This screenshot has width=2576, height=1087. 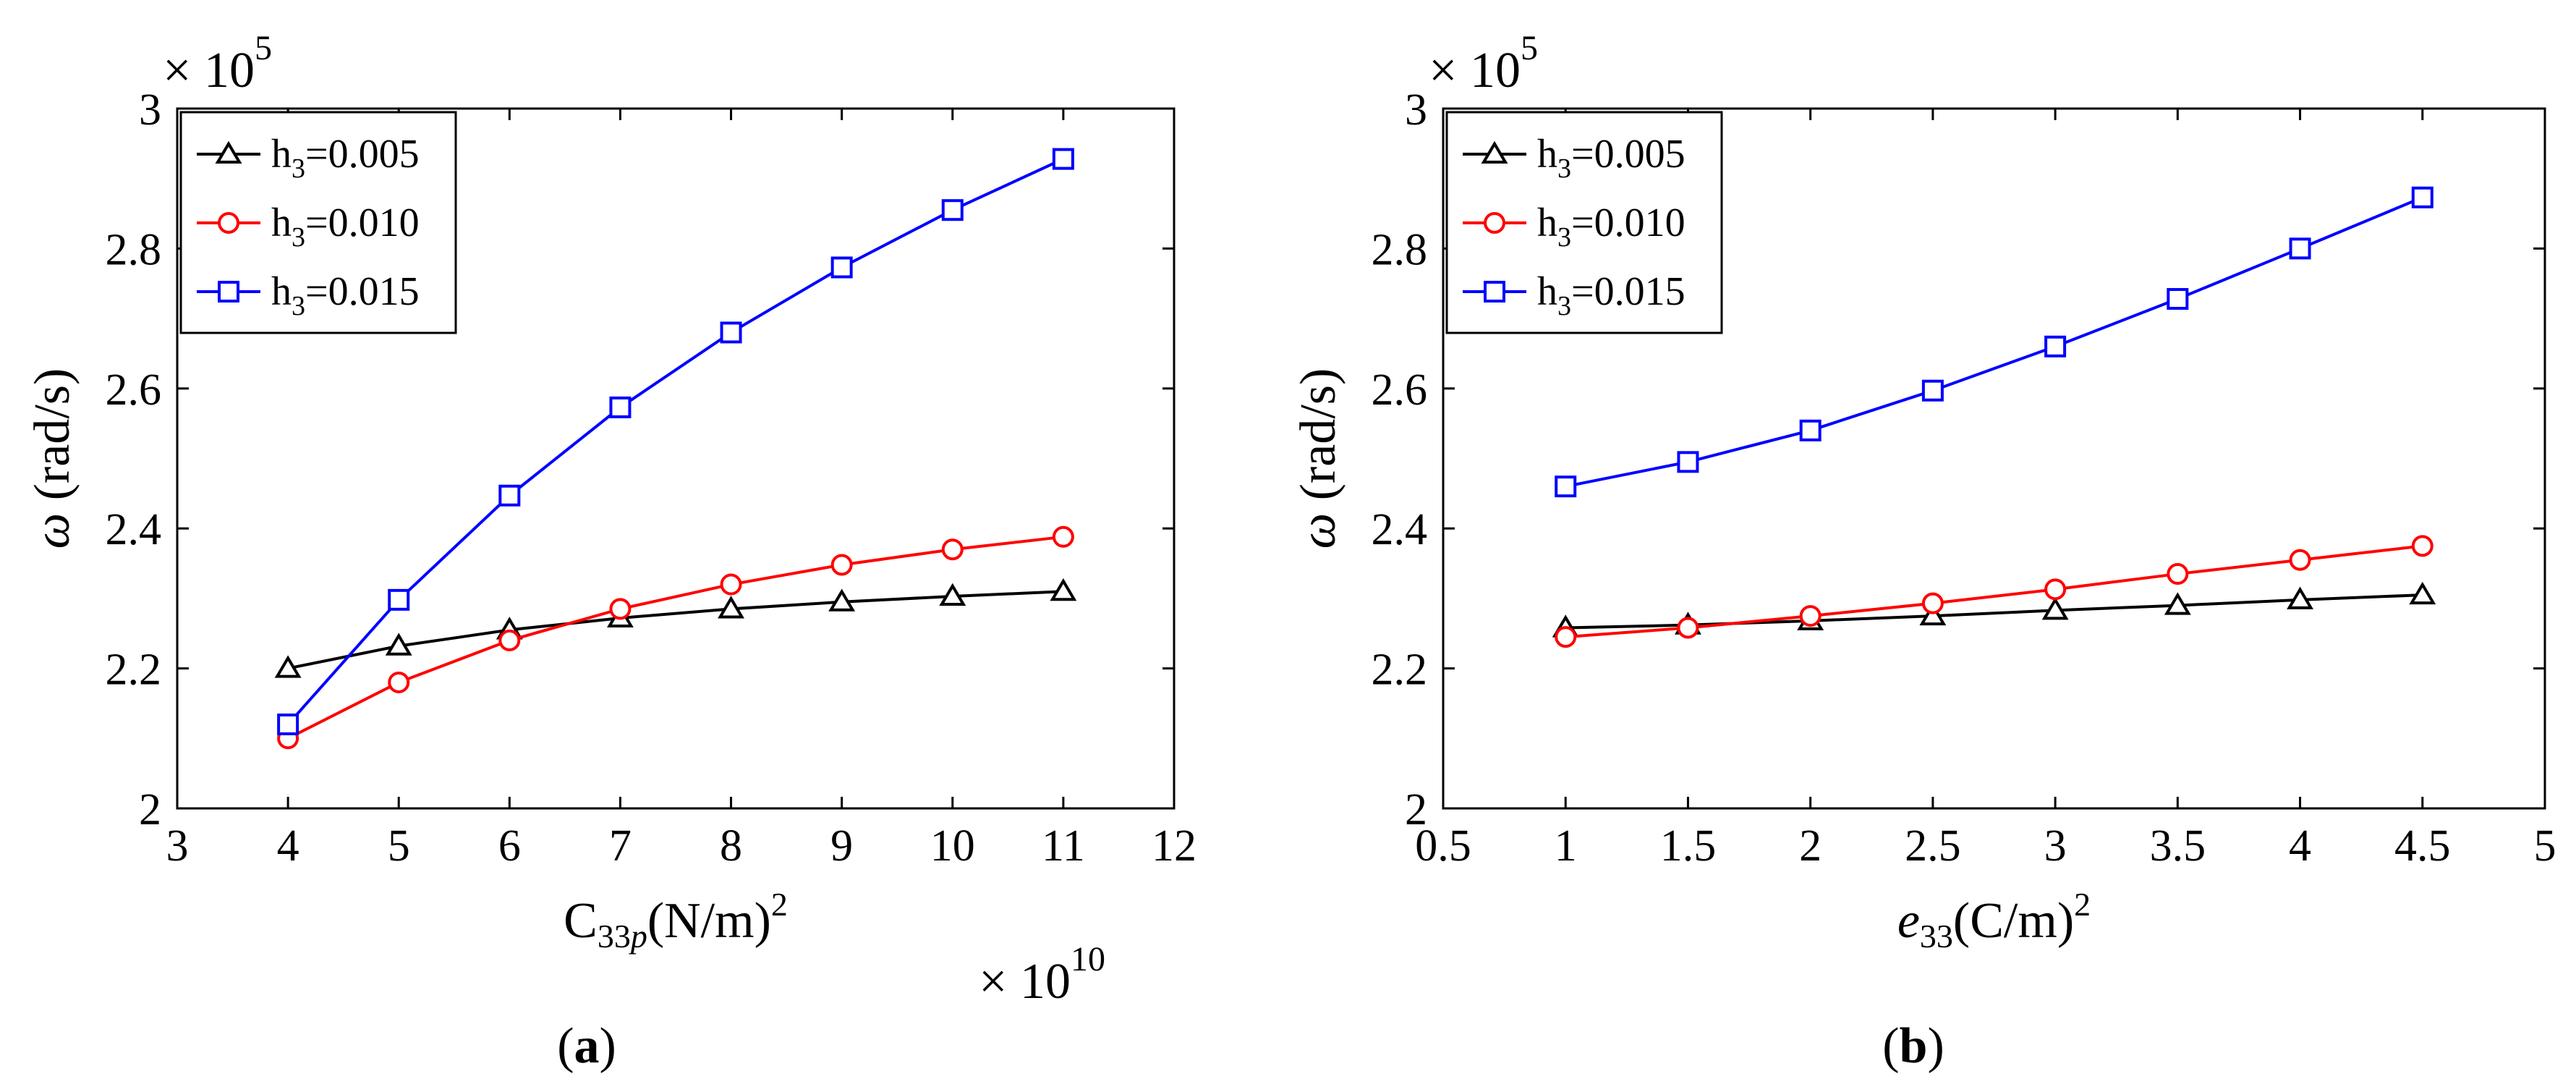 What do you see at coordinates (1063, 846) in the screenshot?
I see `x-tick-label: 11` at bounding box center [1063, 846].